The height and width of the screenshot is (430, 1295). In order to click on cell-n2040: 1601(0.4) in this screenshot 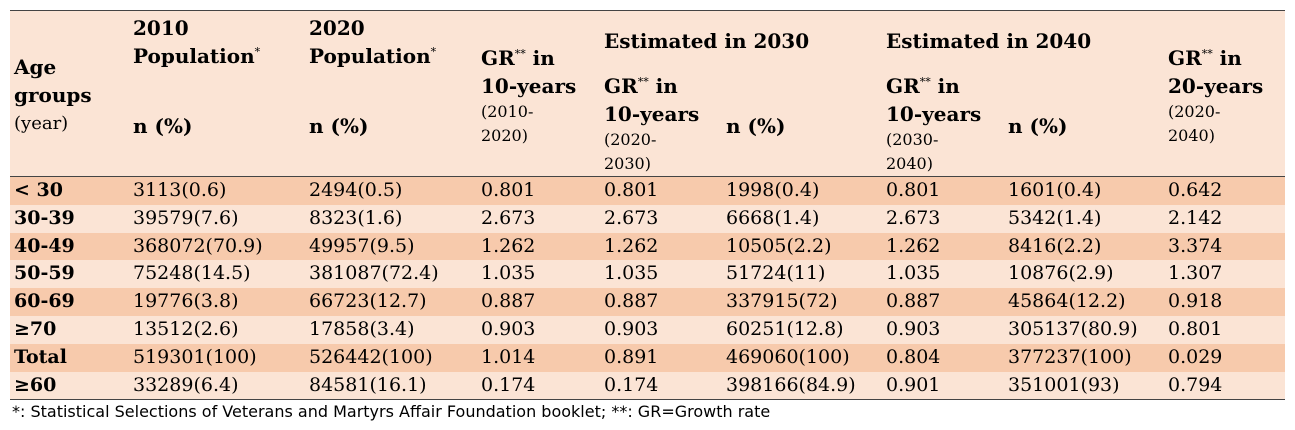, I will do `click(1055, 190)`.